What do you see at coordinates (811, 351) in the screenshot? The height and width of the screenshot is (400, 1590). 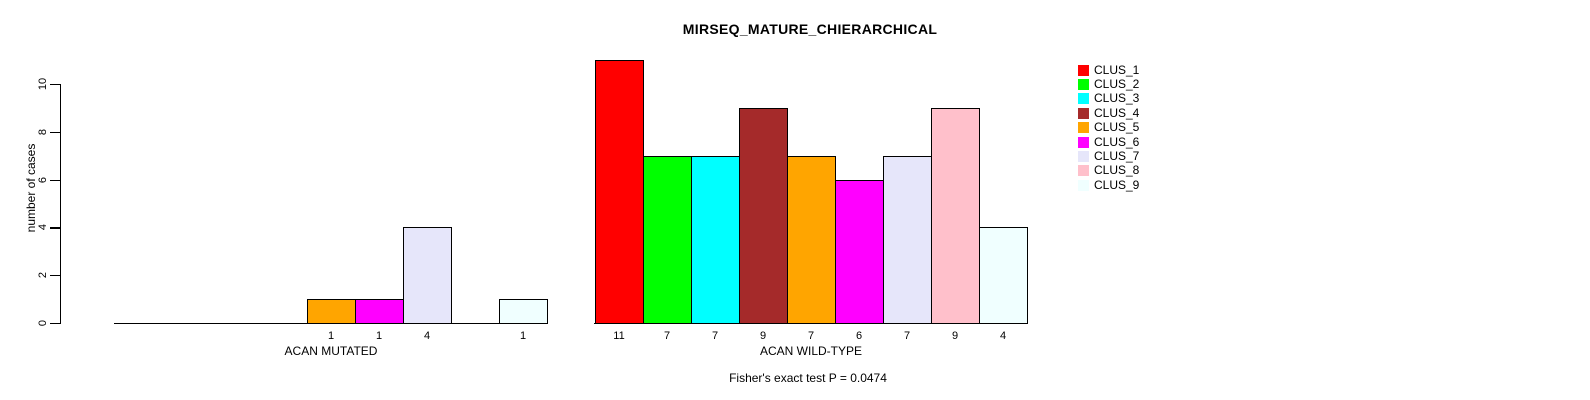 I see `group-label: ACAN WILD-TYPE` at bounding box center [811, 351].